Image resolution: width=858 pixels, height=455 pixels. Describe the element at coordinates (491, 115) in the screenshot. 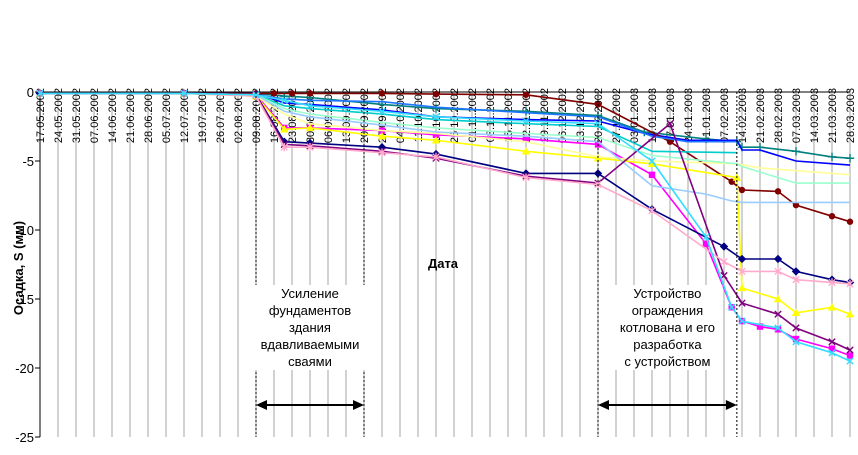

I see `x-tick-label: 08.11.2002` at that location.